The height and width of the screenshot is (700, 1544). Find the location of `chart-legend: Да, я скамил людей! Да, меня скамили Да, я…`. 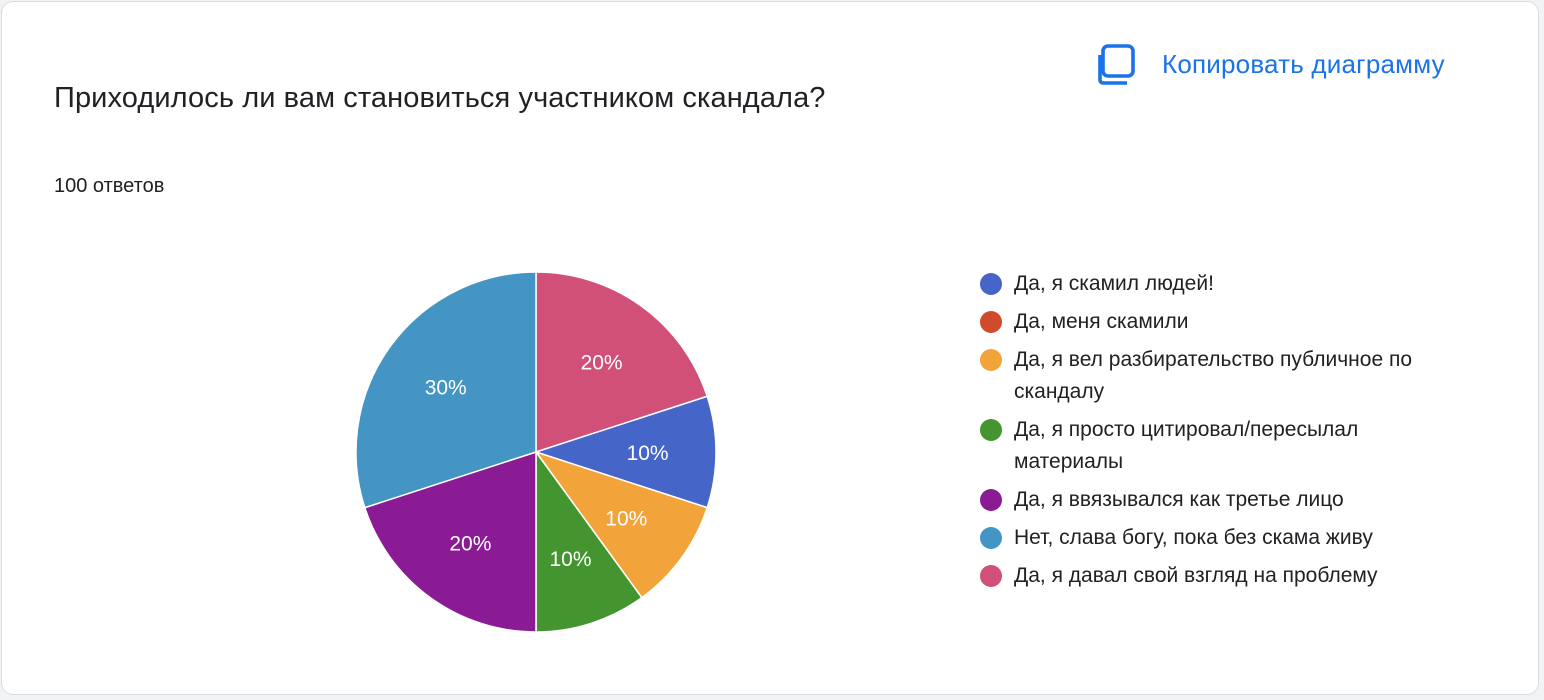

chart-legend: Да, я скамил людей! Да, меня скамили Да, я… is located at coordinates (1218, 433).